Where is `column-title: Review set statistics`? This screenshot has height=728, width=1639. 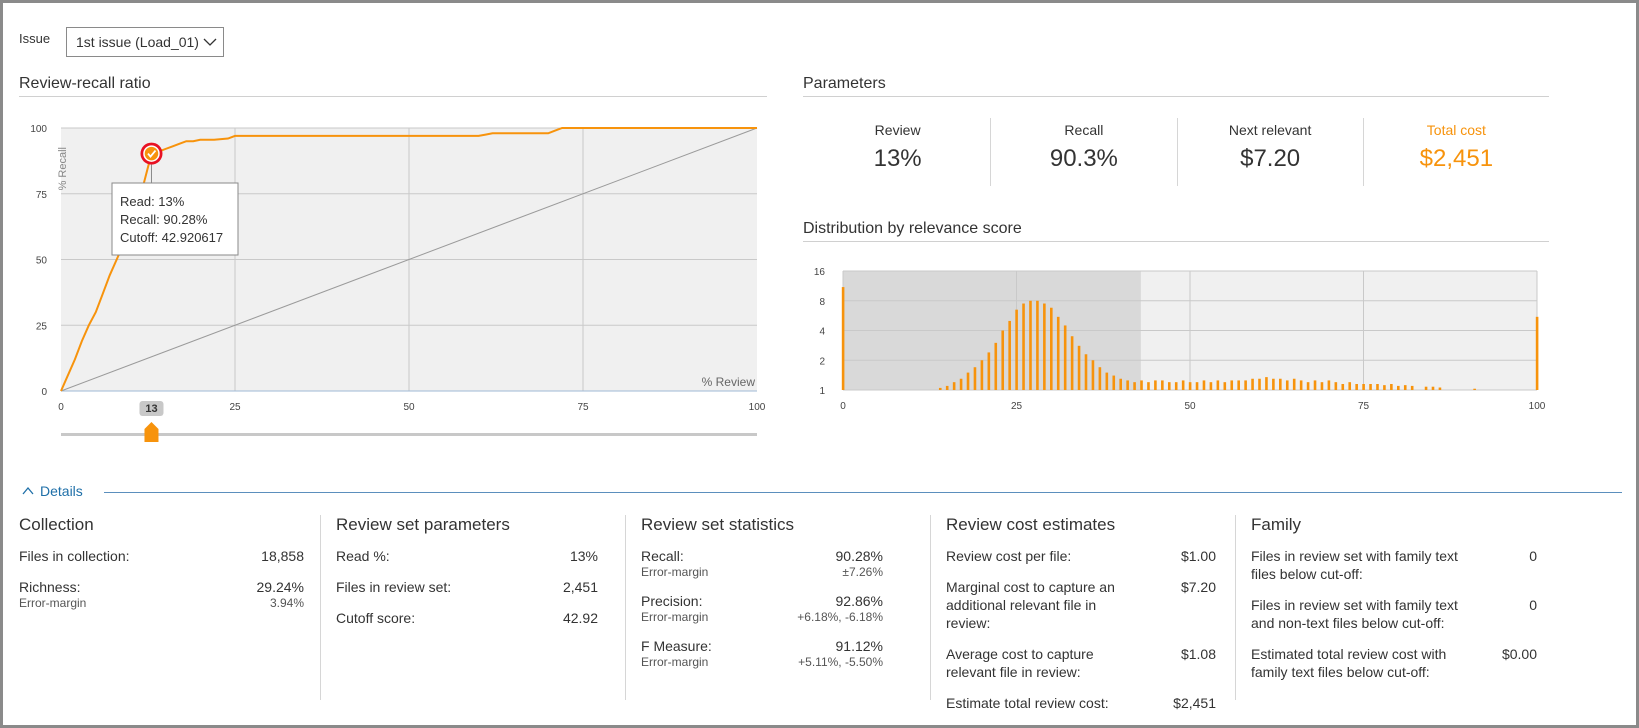
column-title: Review set statistics is located at coordinates (718, 524).